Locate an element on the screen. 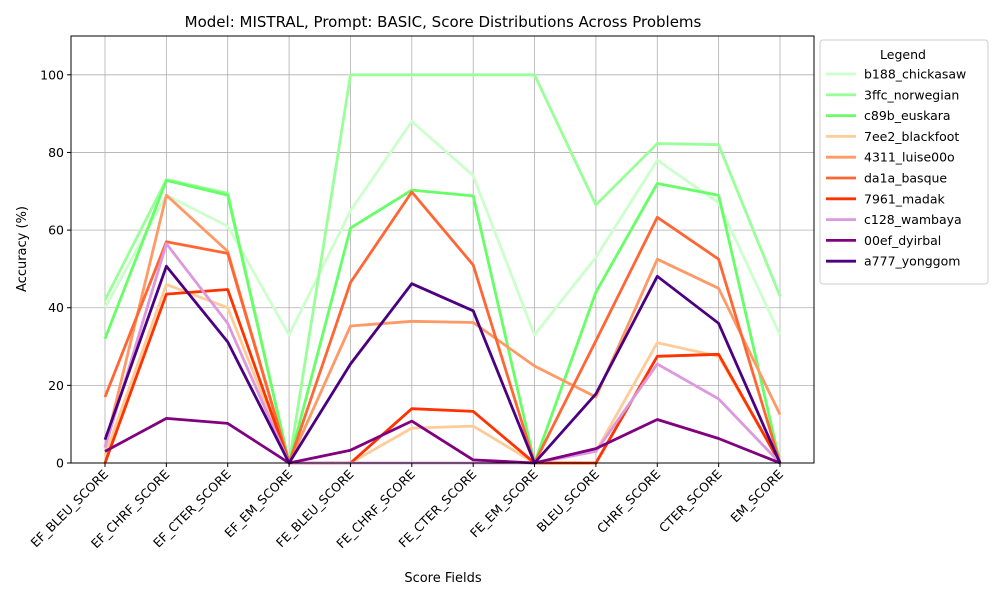 The height and width of the screenshot is (600, 1000). legend-entry: b188_chickasaw is located at coordinates (915, 74).